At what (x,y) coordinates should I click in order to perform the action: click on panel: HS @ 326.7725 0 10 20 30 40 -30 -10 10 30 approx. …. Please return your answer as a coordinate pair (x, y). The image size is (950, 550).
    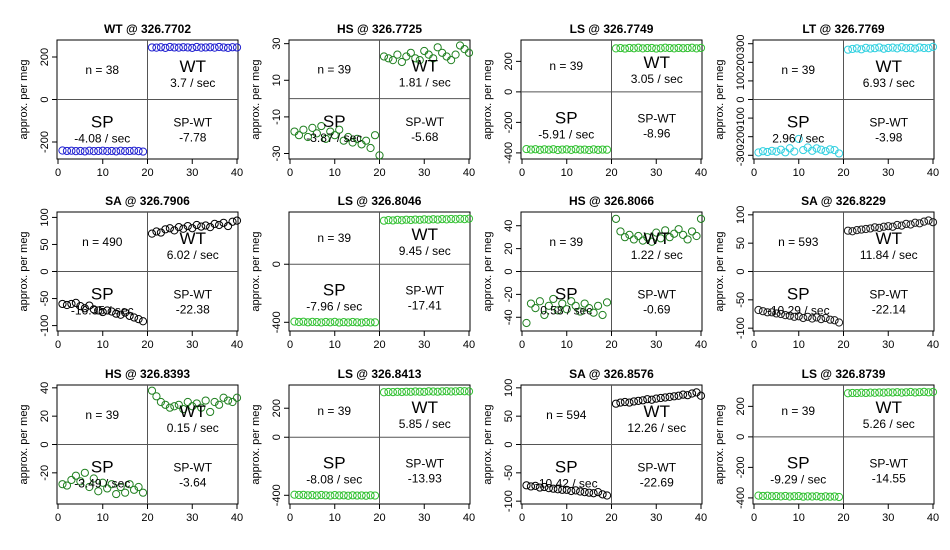
    Looking at the image, I should click on (362, 100).